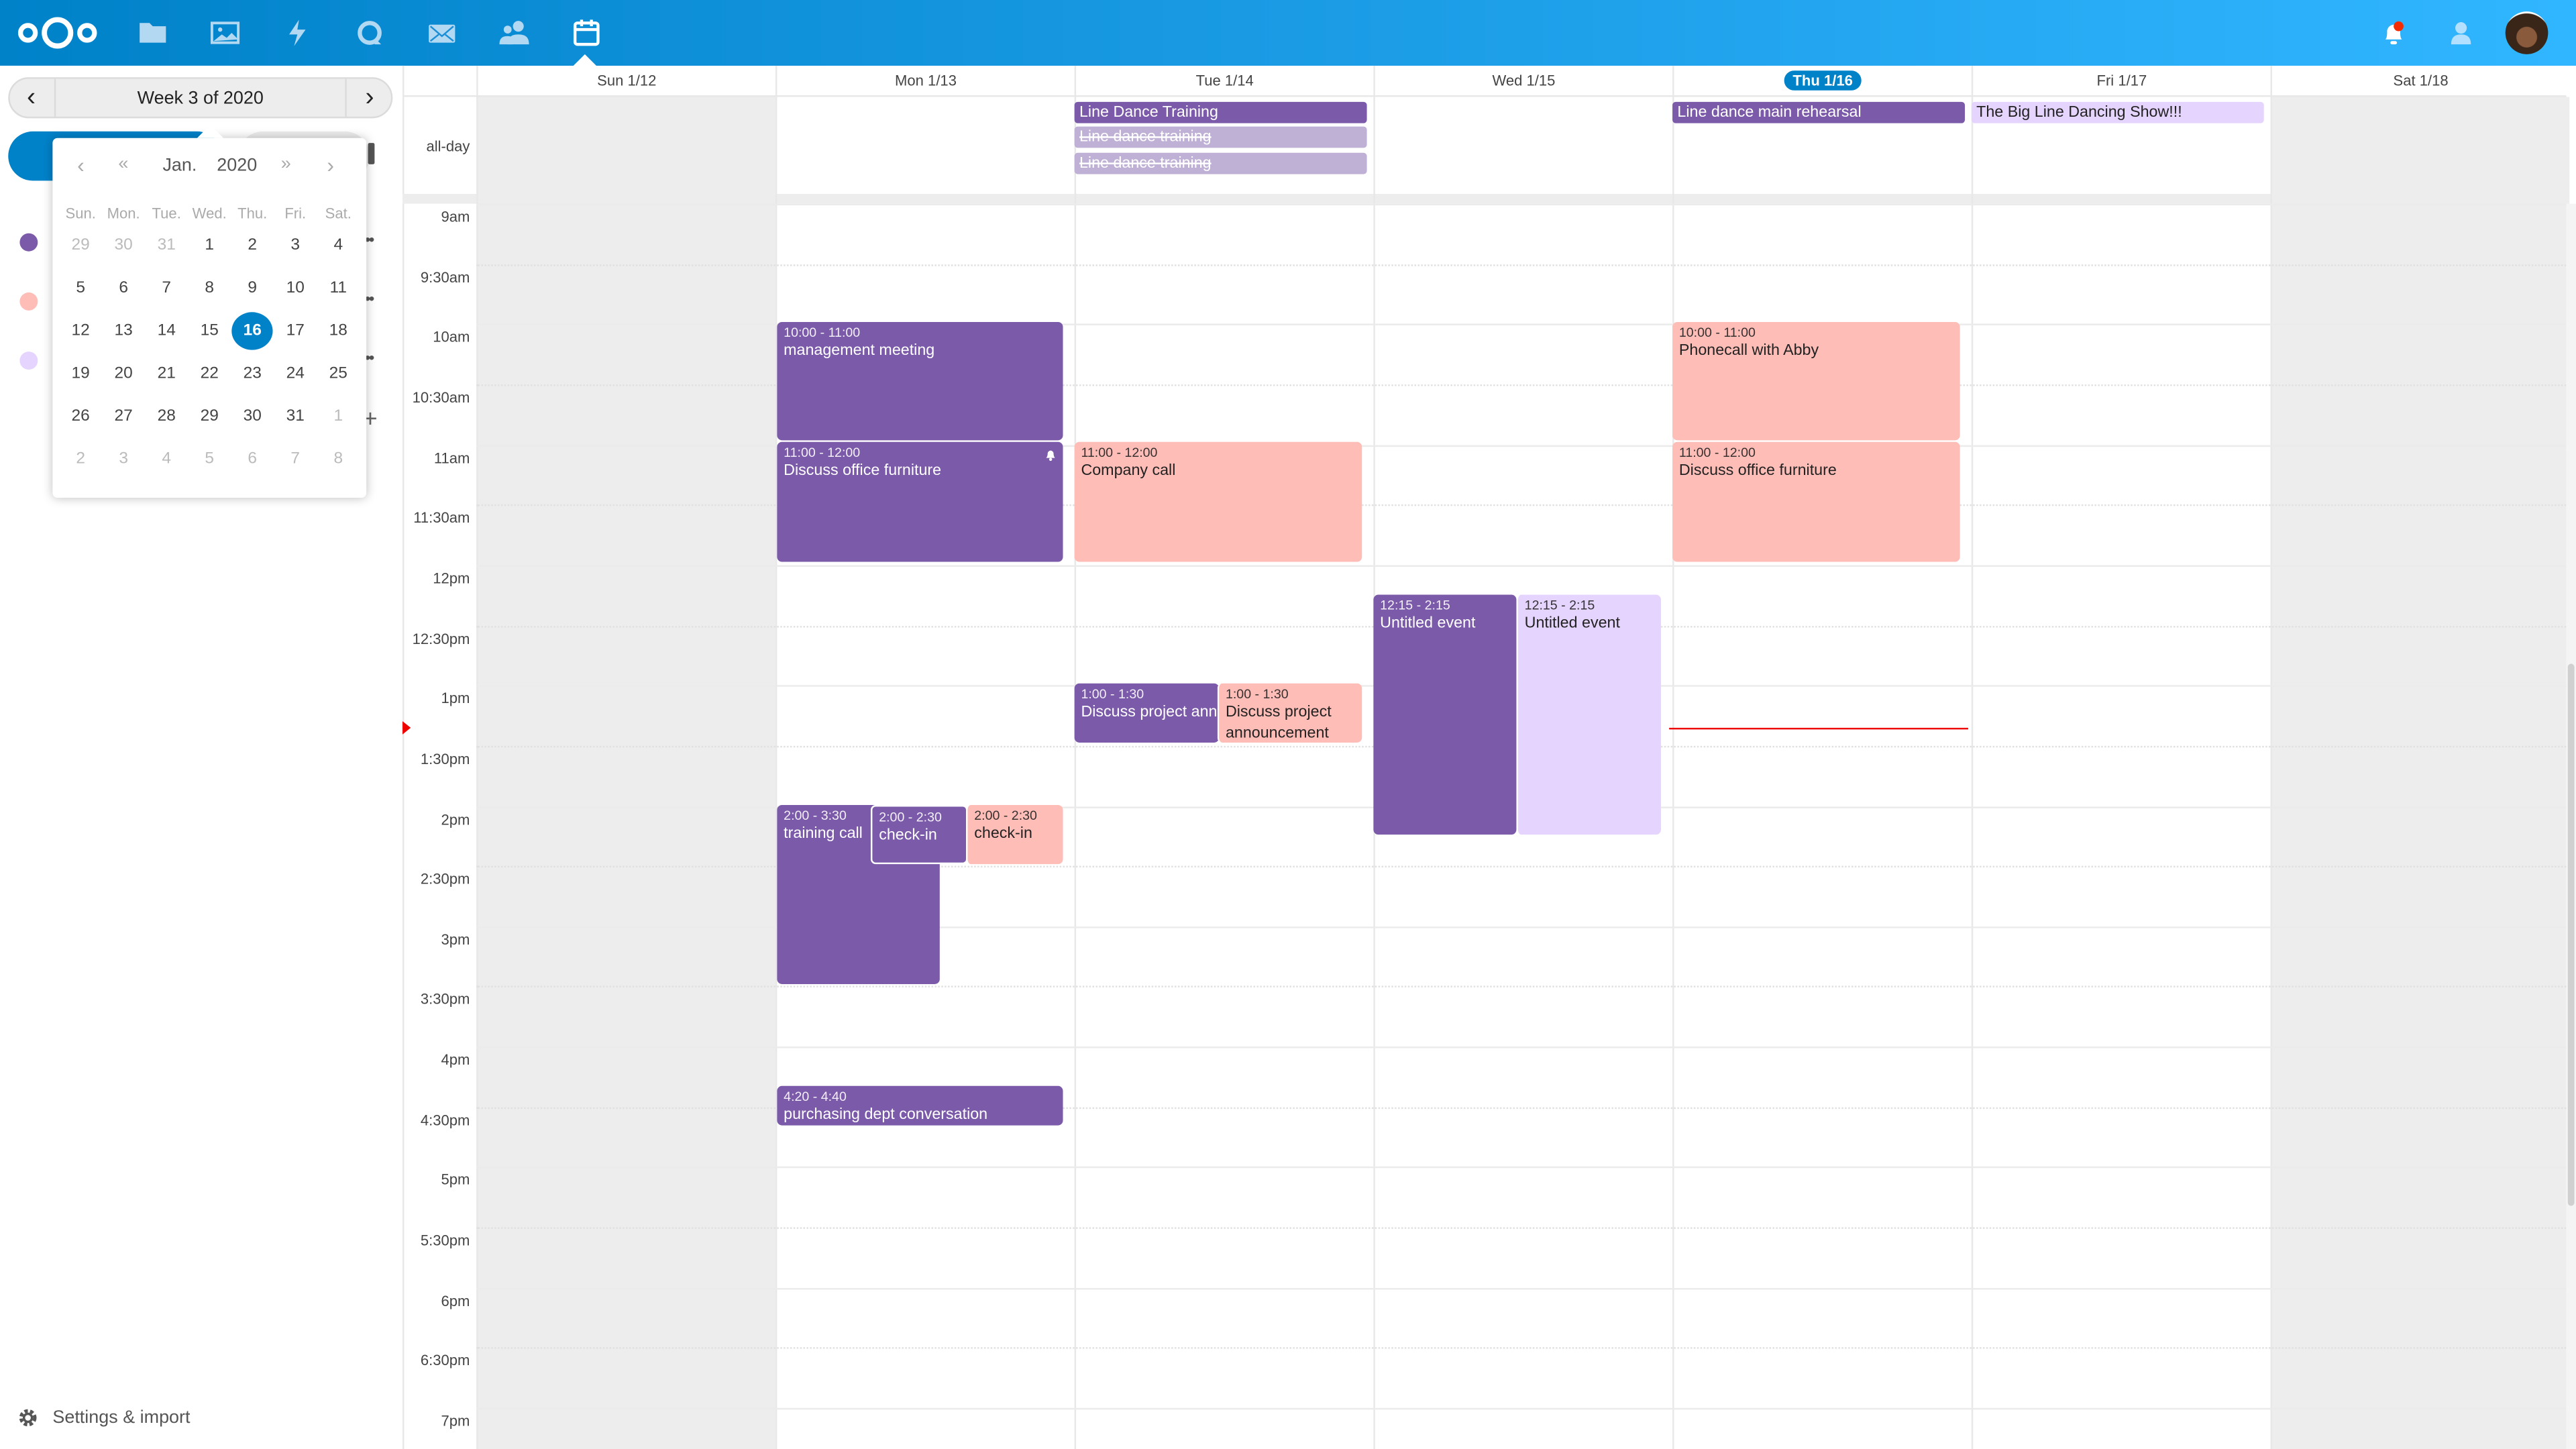 The height and width of the screenshot is (1449, 2576). Describe the element at coordinates (209, 330) in the screenshot. I see `day-cell: 15` at that location.